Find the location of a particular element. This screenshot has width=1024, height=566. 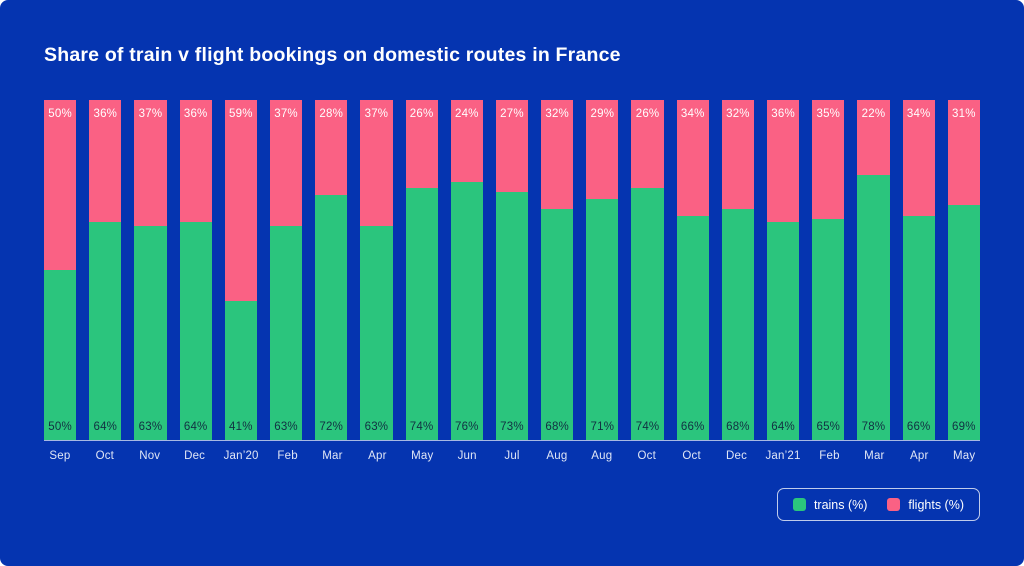

legend-label: flights (%) is located at coordinates (936, 504).